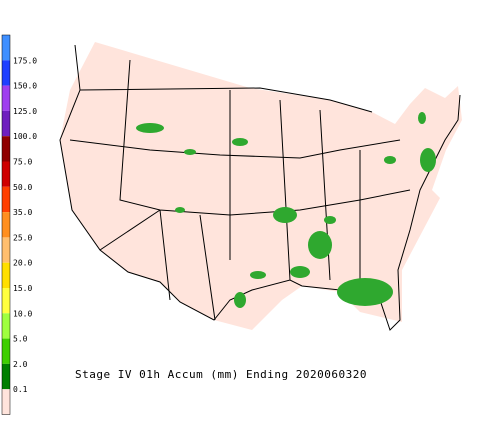 The width and height of the screenshot is (480, 425). I want to click on legend-label: 175.0, so click(25, 60).